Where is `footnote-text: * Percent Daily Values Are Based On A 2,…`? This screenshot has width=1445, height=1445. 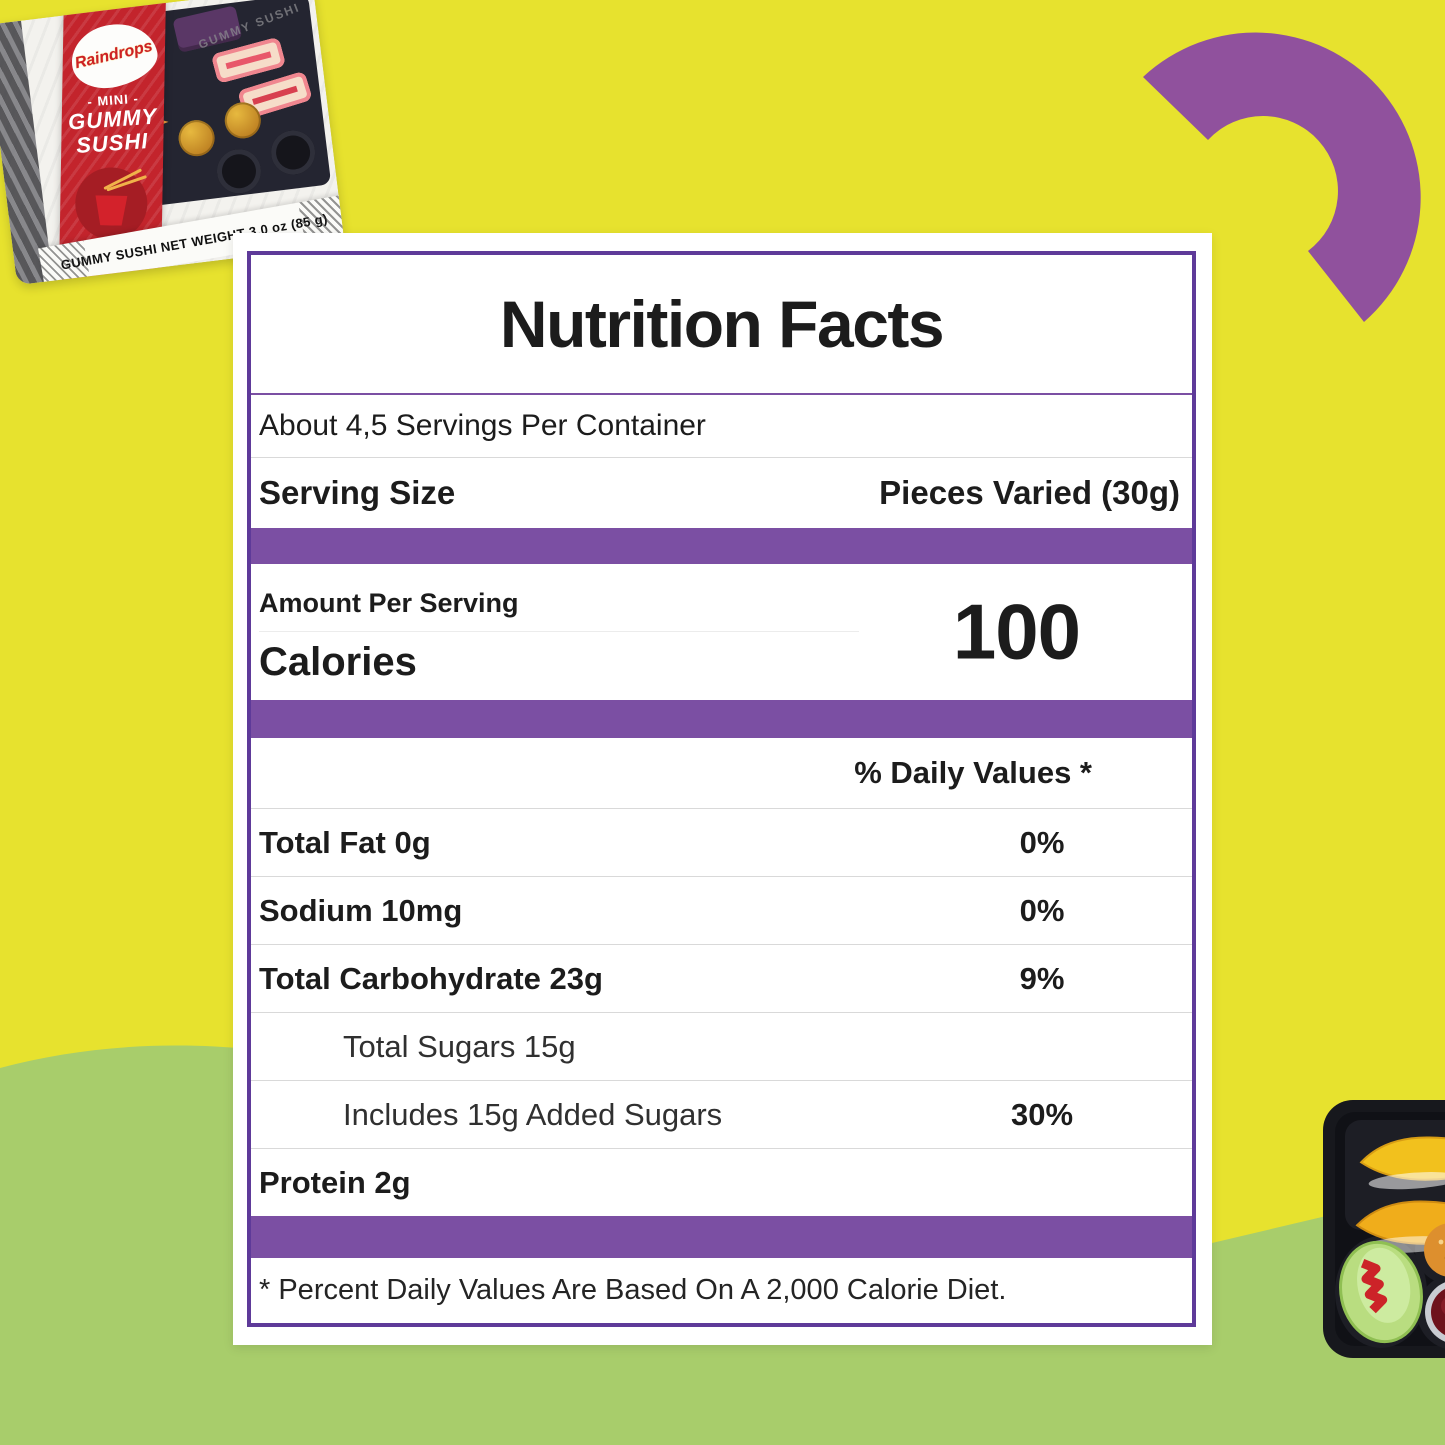
footnote-text: * Percent Daily Values Are Based On A 2,… is located at coordinates (633, 1290).